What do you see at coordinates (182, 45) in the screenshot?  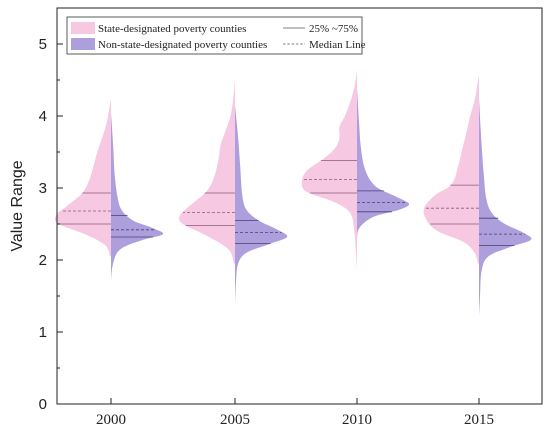 I see `legend-label-non-state: Non-state-designated poverty counties` at bounding box center [182, 45].